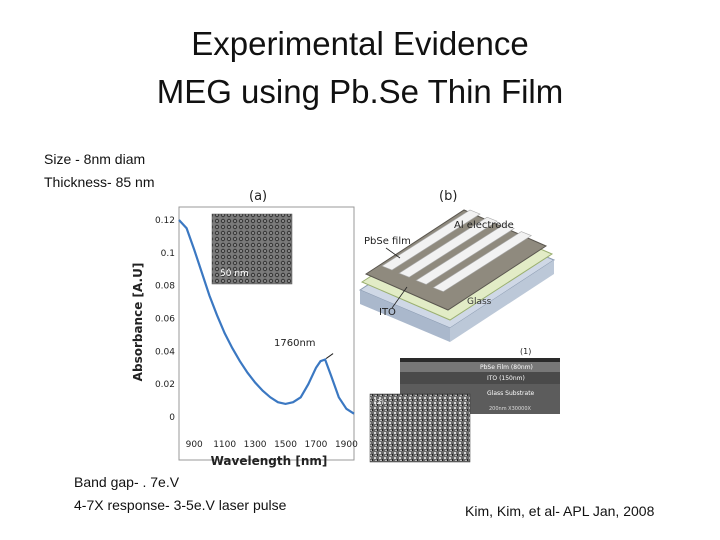  I want to click on x-tick-label: 900, so click(194, 445).